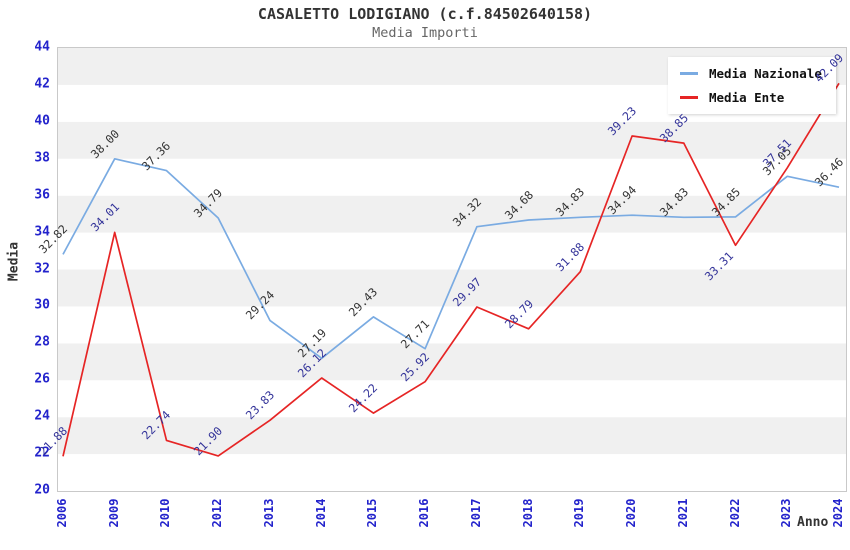 The width and height of the screenshot is (850, 550). I want to click on x-tick-label: 2012, so click(217, 513).